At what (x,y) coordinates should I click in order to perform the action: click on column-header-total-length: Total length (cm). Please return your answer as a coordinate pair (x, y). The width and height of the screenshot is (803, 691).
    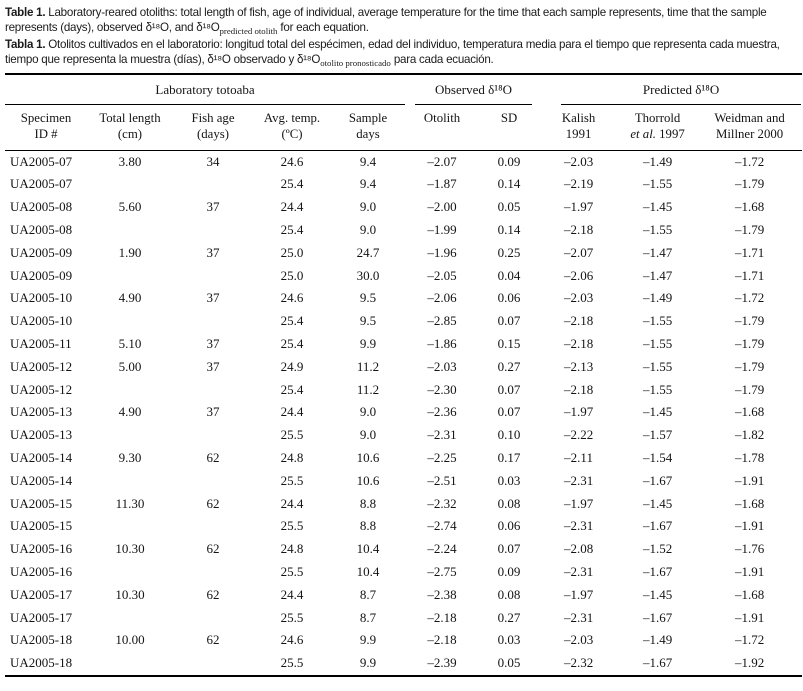
    Looking at the image, I should click on (130, 127).